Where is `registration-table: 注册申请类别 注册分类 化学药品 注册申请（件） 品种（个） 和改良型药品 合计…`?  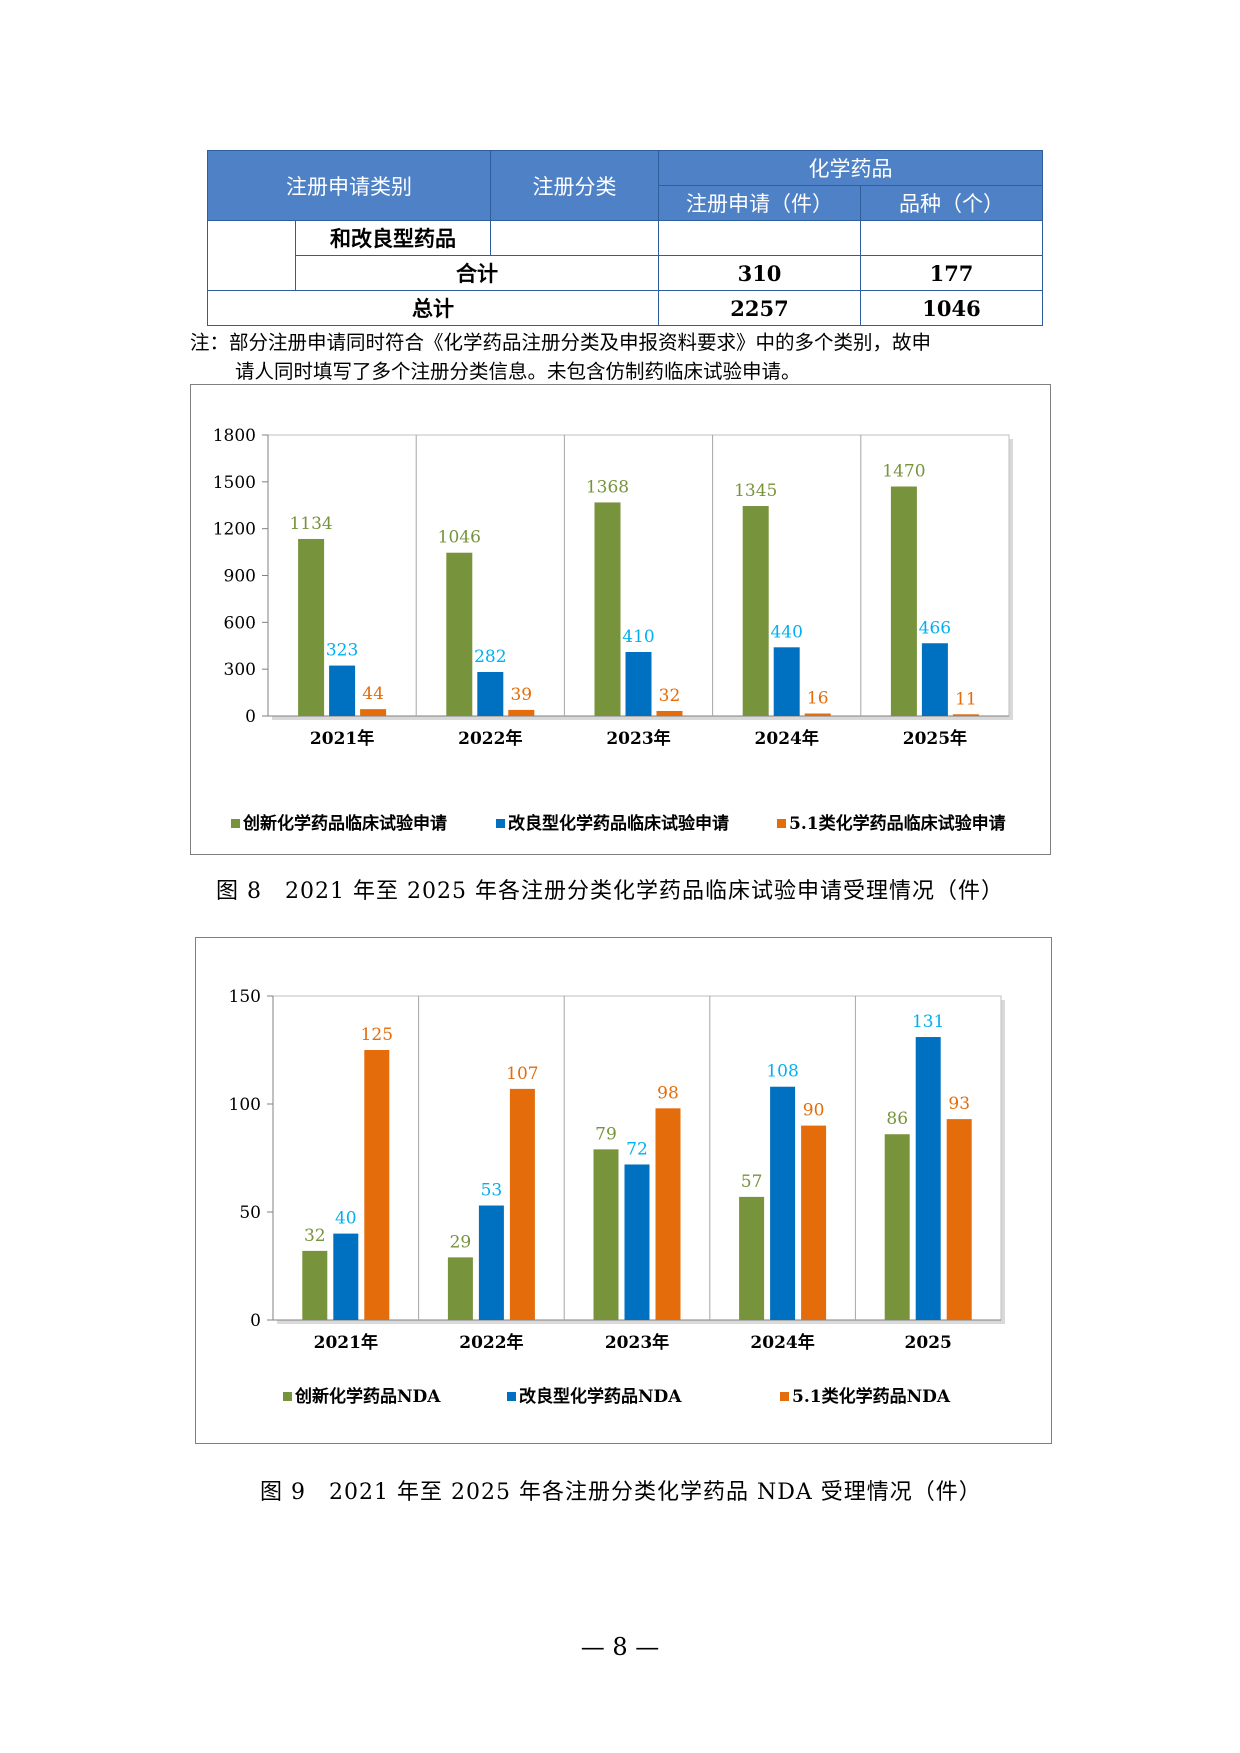 registration-table: 注册申请类别 注册分类 化学药品 注册申请（件） 品种（个） 和改良型药品 合计… is located at coordinates (625, 238).